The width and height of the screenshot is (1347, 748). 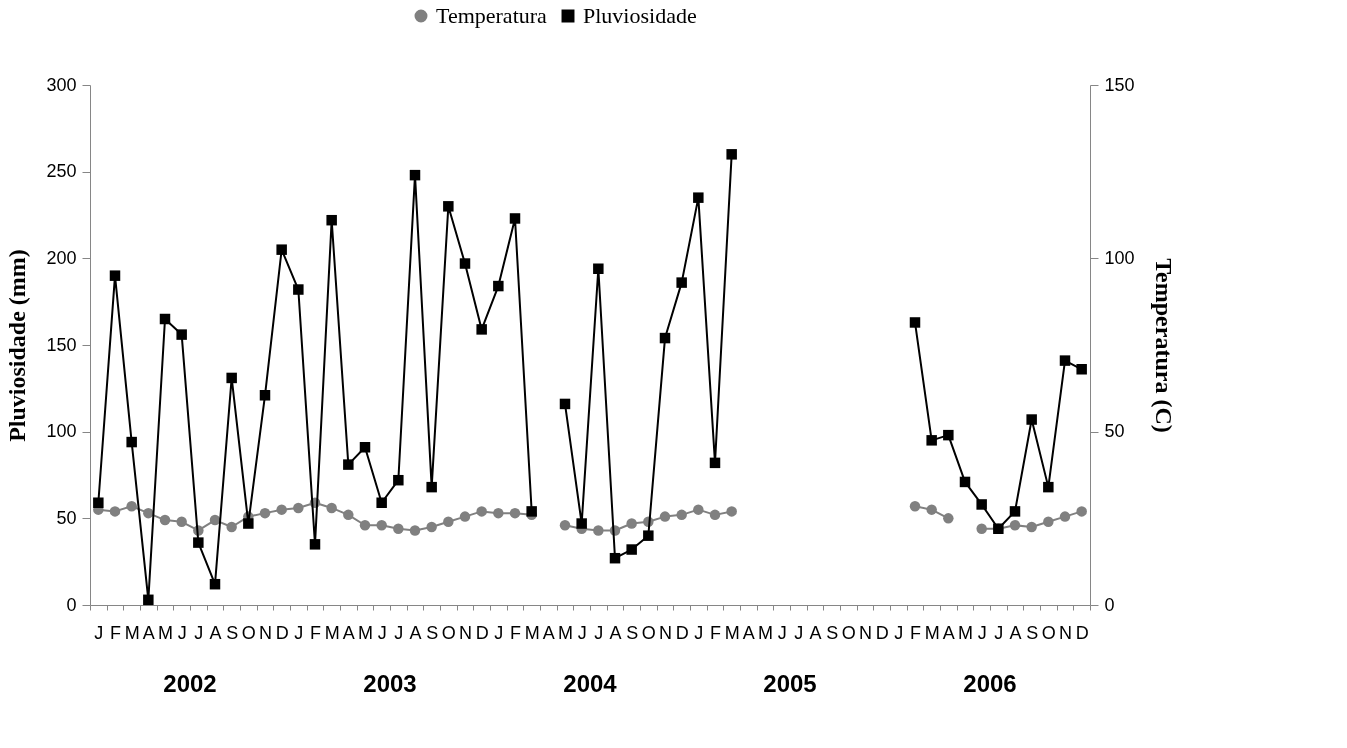 What do you see at coordinates (590, 683) in the screenshot?
I see `text: 2004` at bounding box center [590, 683].